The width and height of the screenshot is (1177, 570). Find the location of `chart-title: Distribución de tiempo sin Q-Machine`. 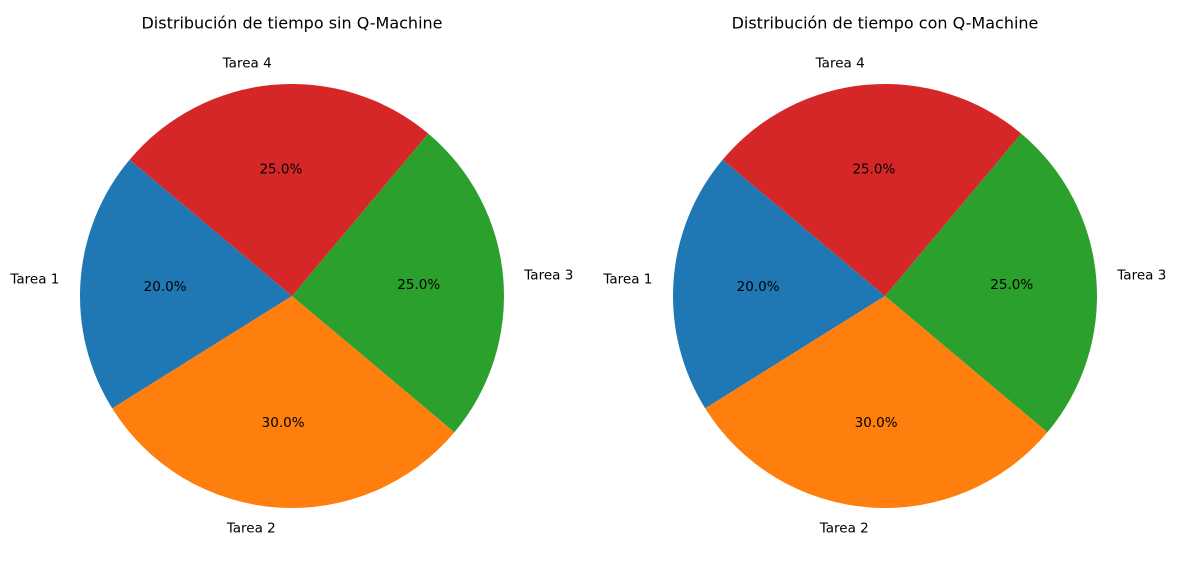

chart-title: Distribución de tiempo sin Q-Machine is located at coordinates (291, 23).